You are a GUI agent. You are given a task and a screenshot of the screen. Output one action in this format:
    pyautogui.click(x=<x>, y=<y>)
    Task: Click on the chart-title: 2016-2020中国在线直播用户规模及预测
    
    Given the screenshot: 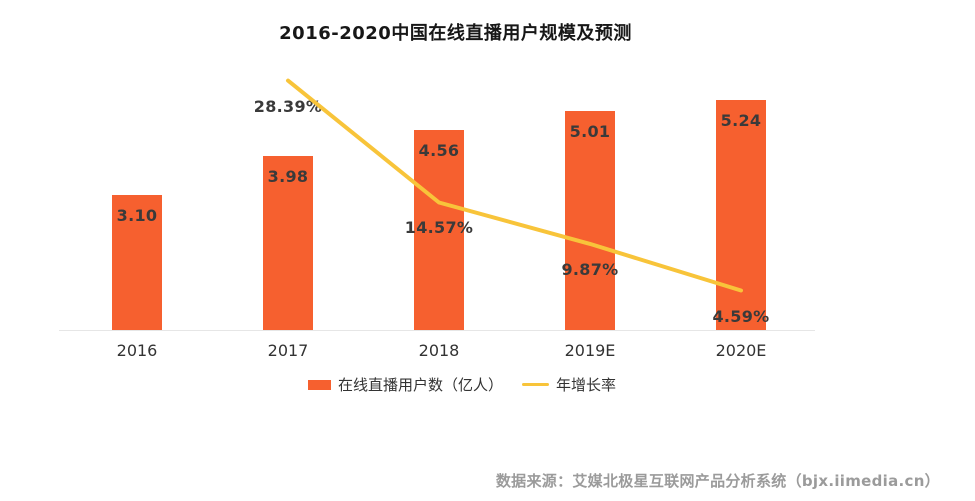 What is the action you would take?
    pyautogui.click(x=455, y=33)
    